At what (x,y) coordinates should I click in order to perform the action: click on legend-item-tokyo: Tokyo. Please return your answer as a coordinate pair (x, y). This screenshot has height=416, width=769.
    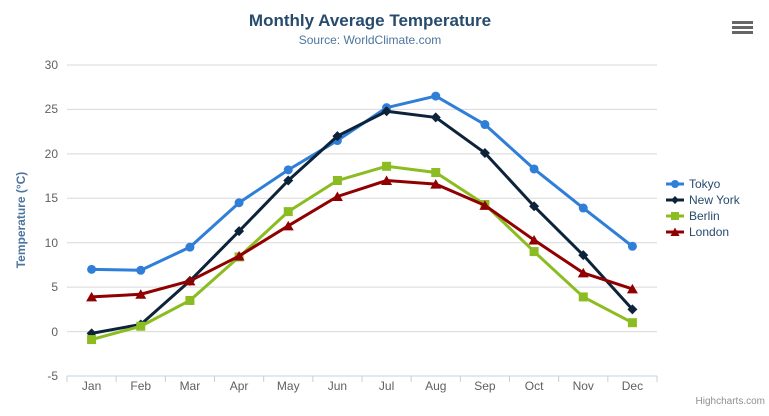
    Looking at the image, I should click on (703, 184).